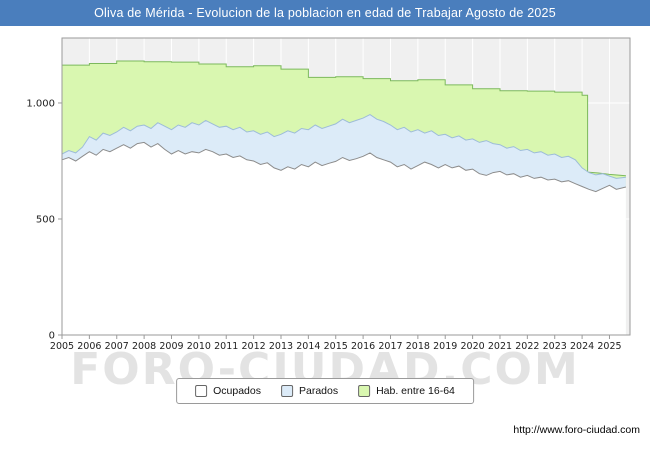 This screenshot has width=650, height=450. I want to click on svg-text: 500, so click(45, 219).